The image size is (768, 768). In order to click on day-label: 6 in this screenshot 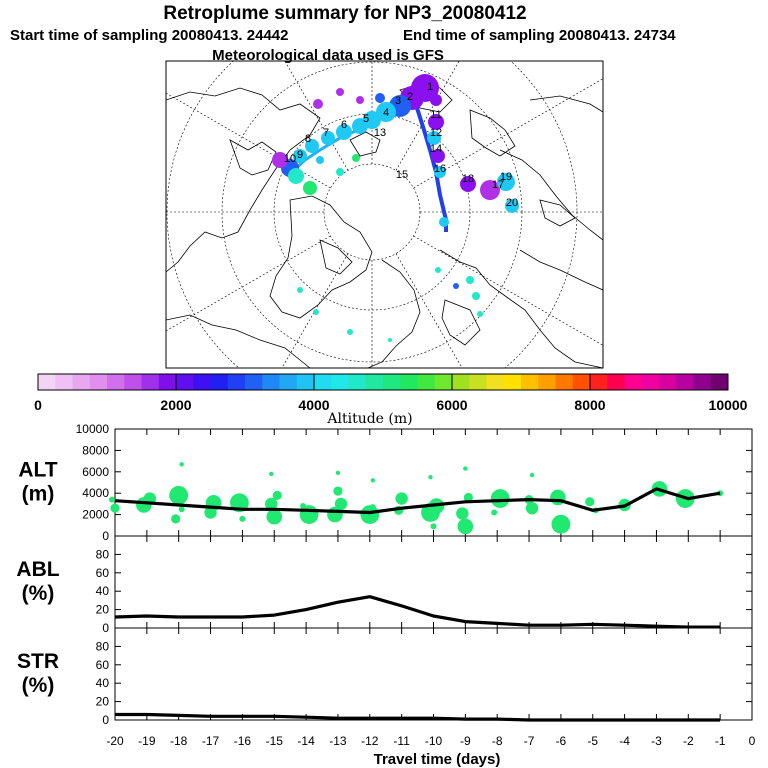, I will do `click(344, 125)`.